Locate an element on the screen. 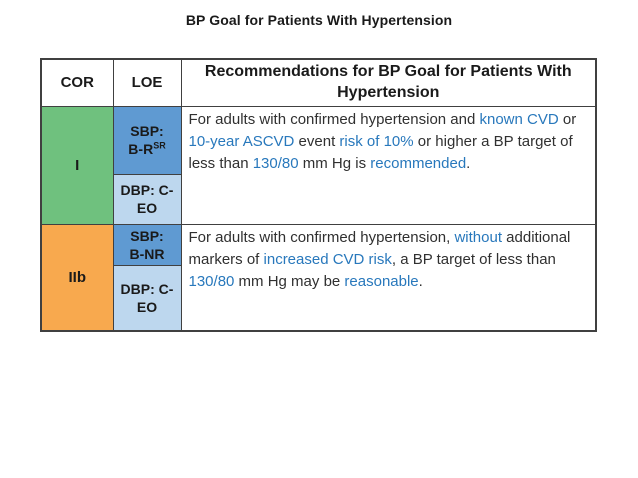 The image size is (638, 478). table-row-cor-2b-dbp: DBP: C-EO is located at coordinates (318, 298).